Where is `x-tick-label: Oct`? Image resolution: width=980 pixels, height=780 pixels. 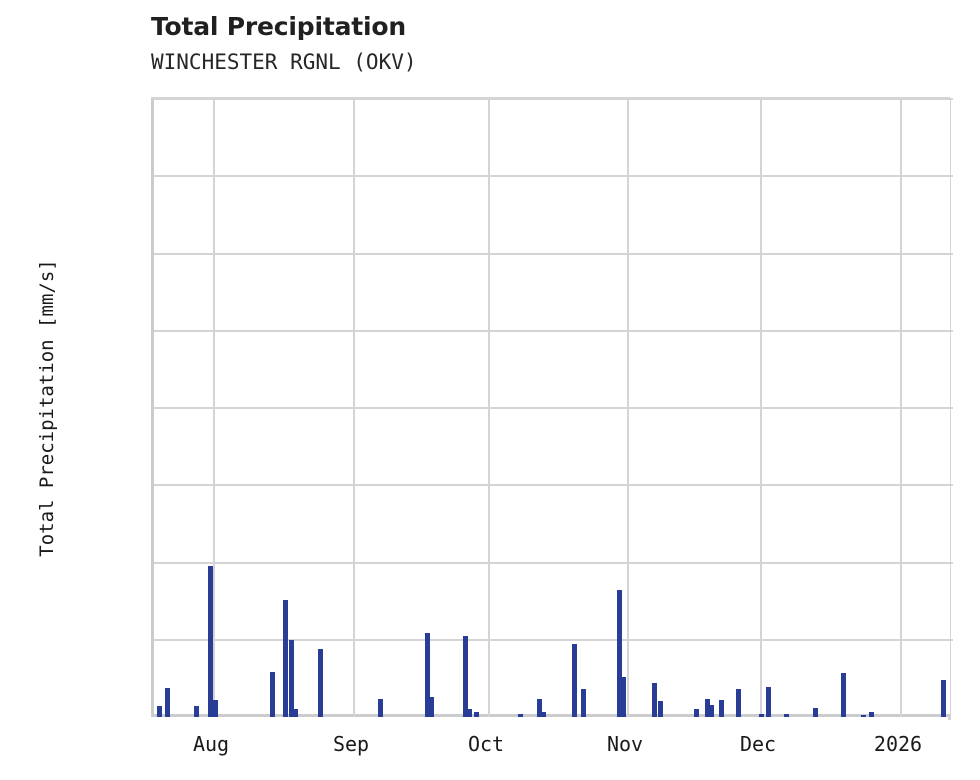
x-tick-label: Oct is located at coordinates (486, 744).